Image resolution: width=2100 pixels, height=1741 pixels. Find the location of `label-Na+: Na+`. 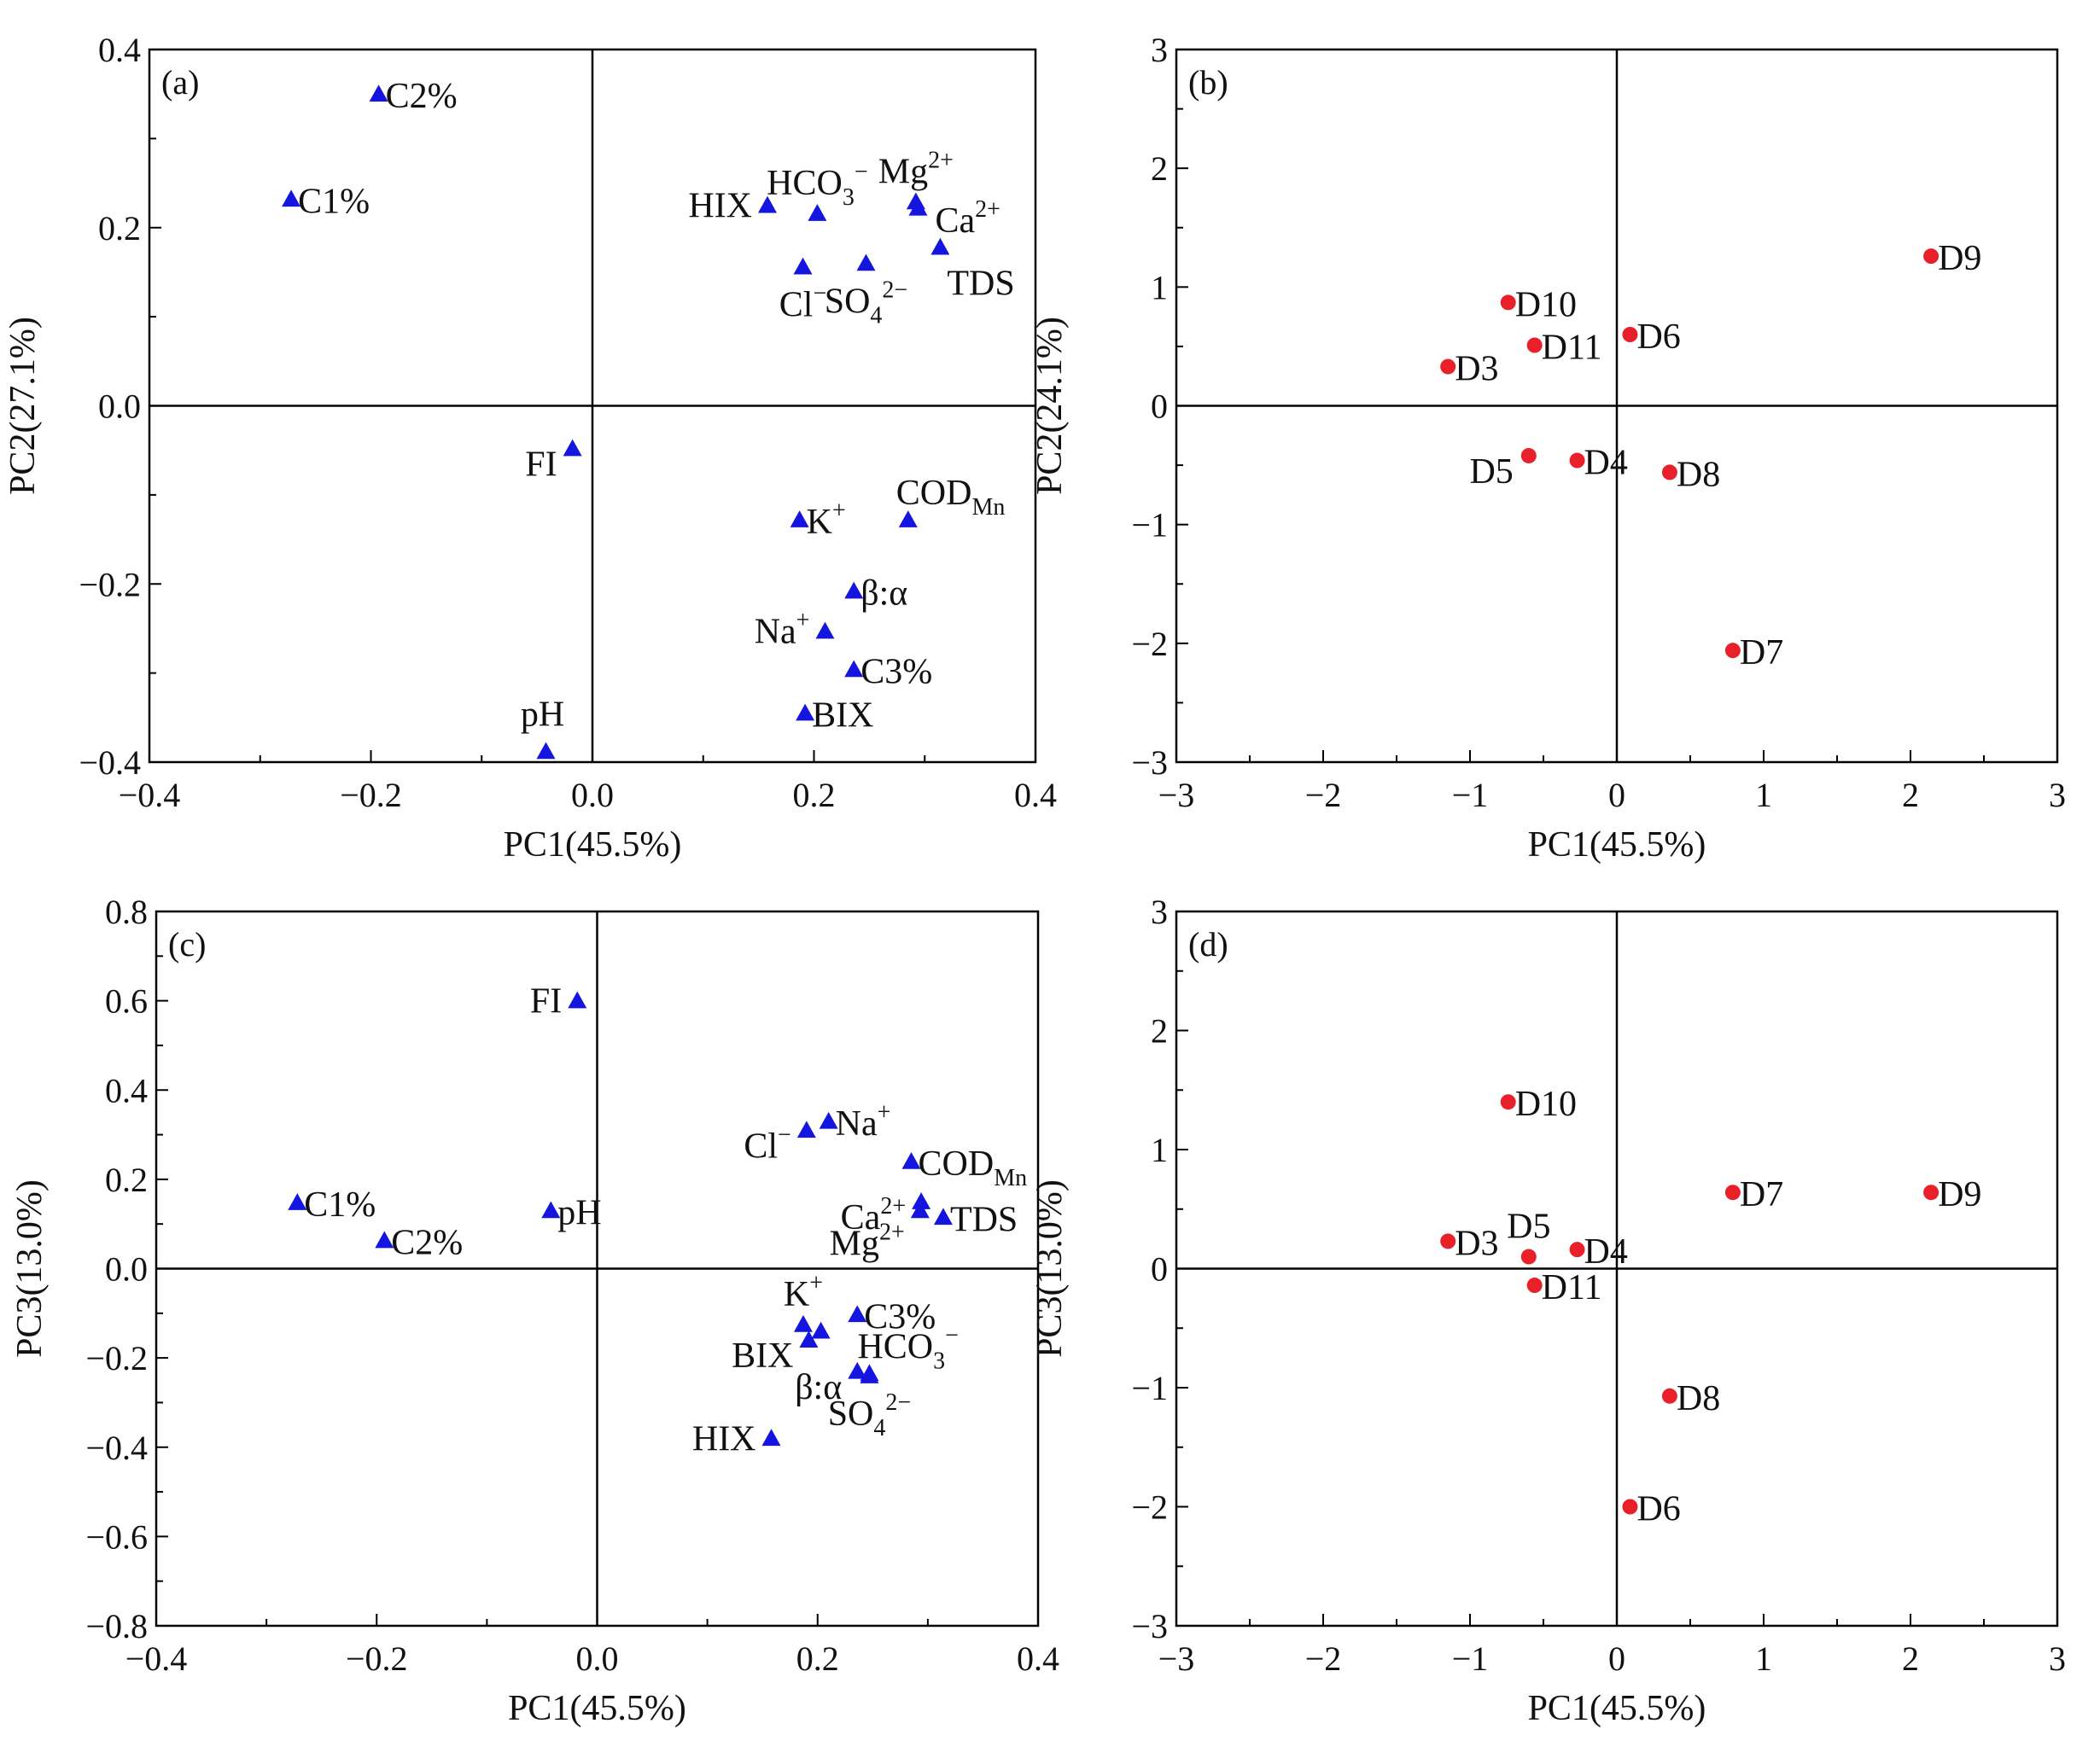

label-Na+: Na+ is located at coordinates (782, 630).